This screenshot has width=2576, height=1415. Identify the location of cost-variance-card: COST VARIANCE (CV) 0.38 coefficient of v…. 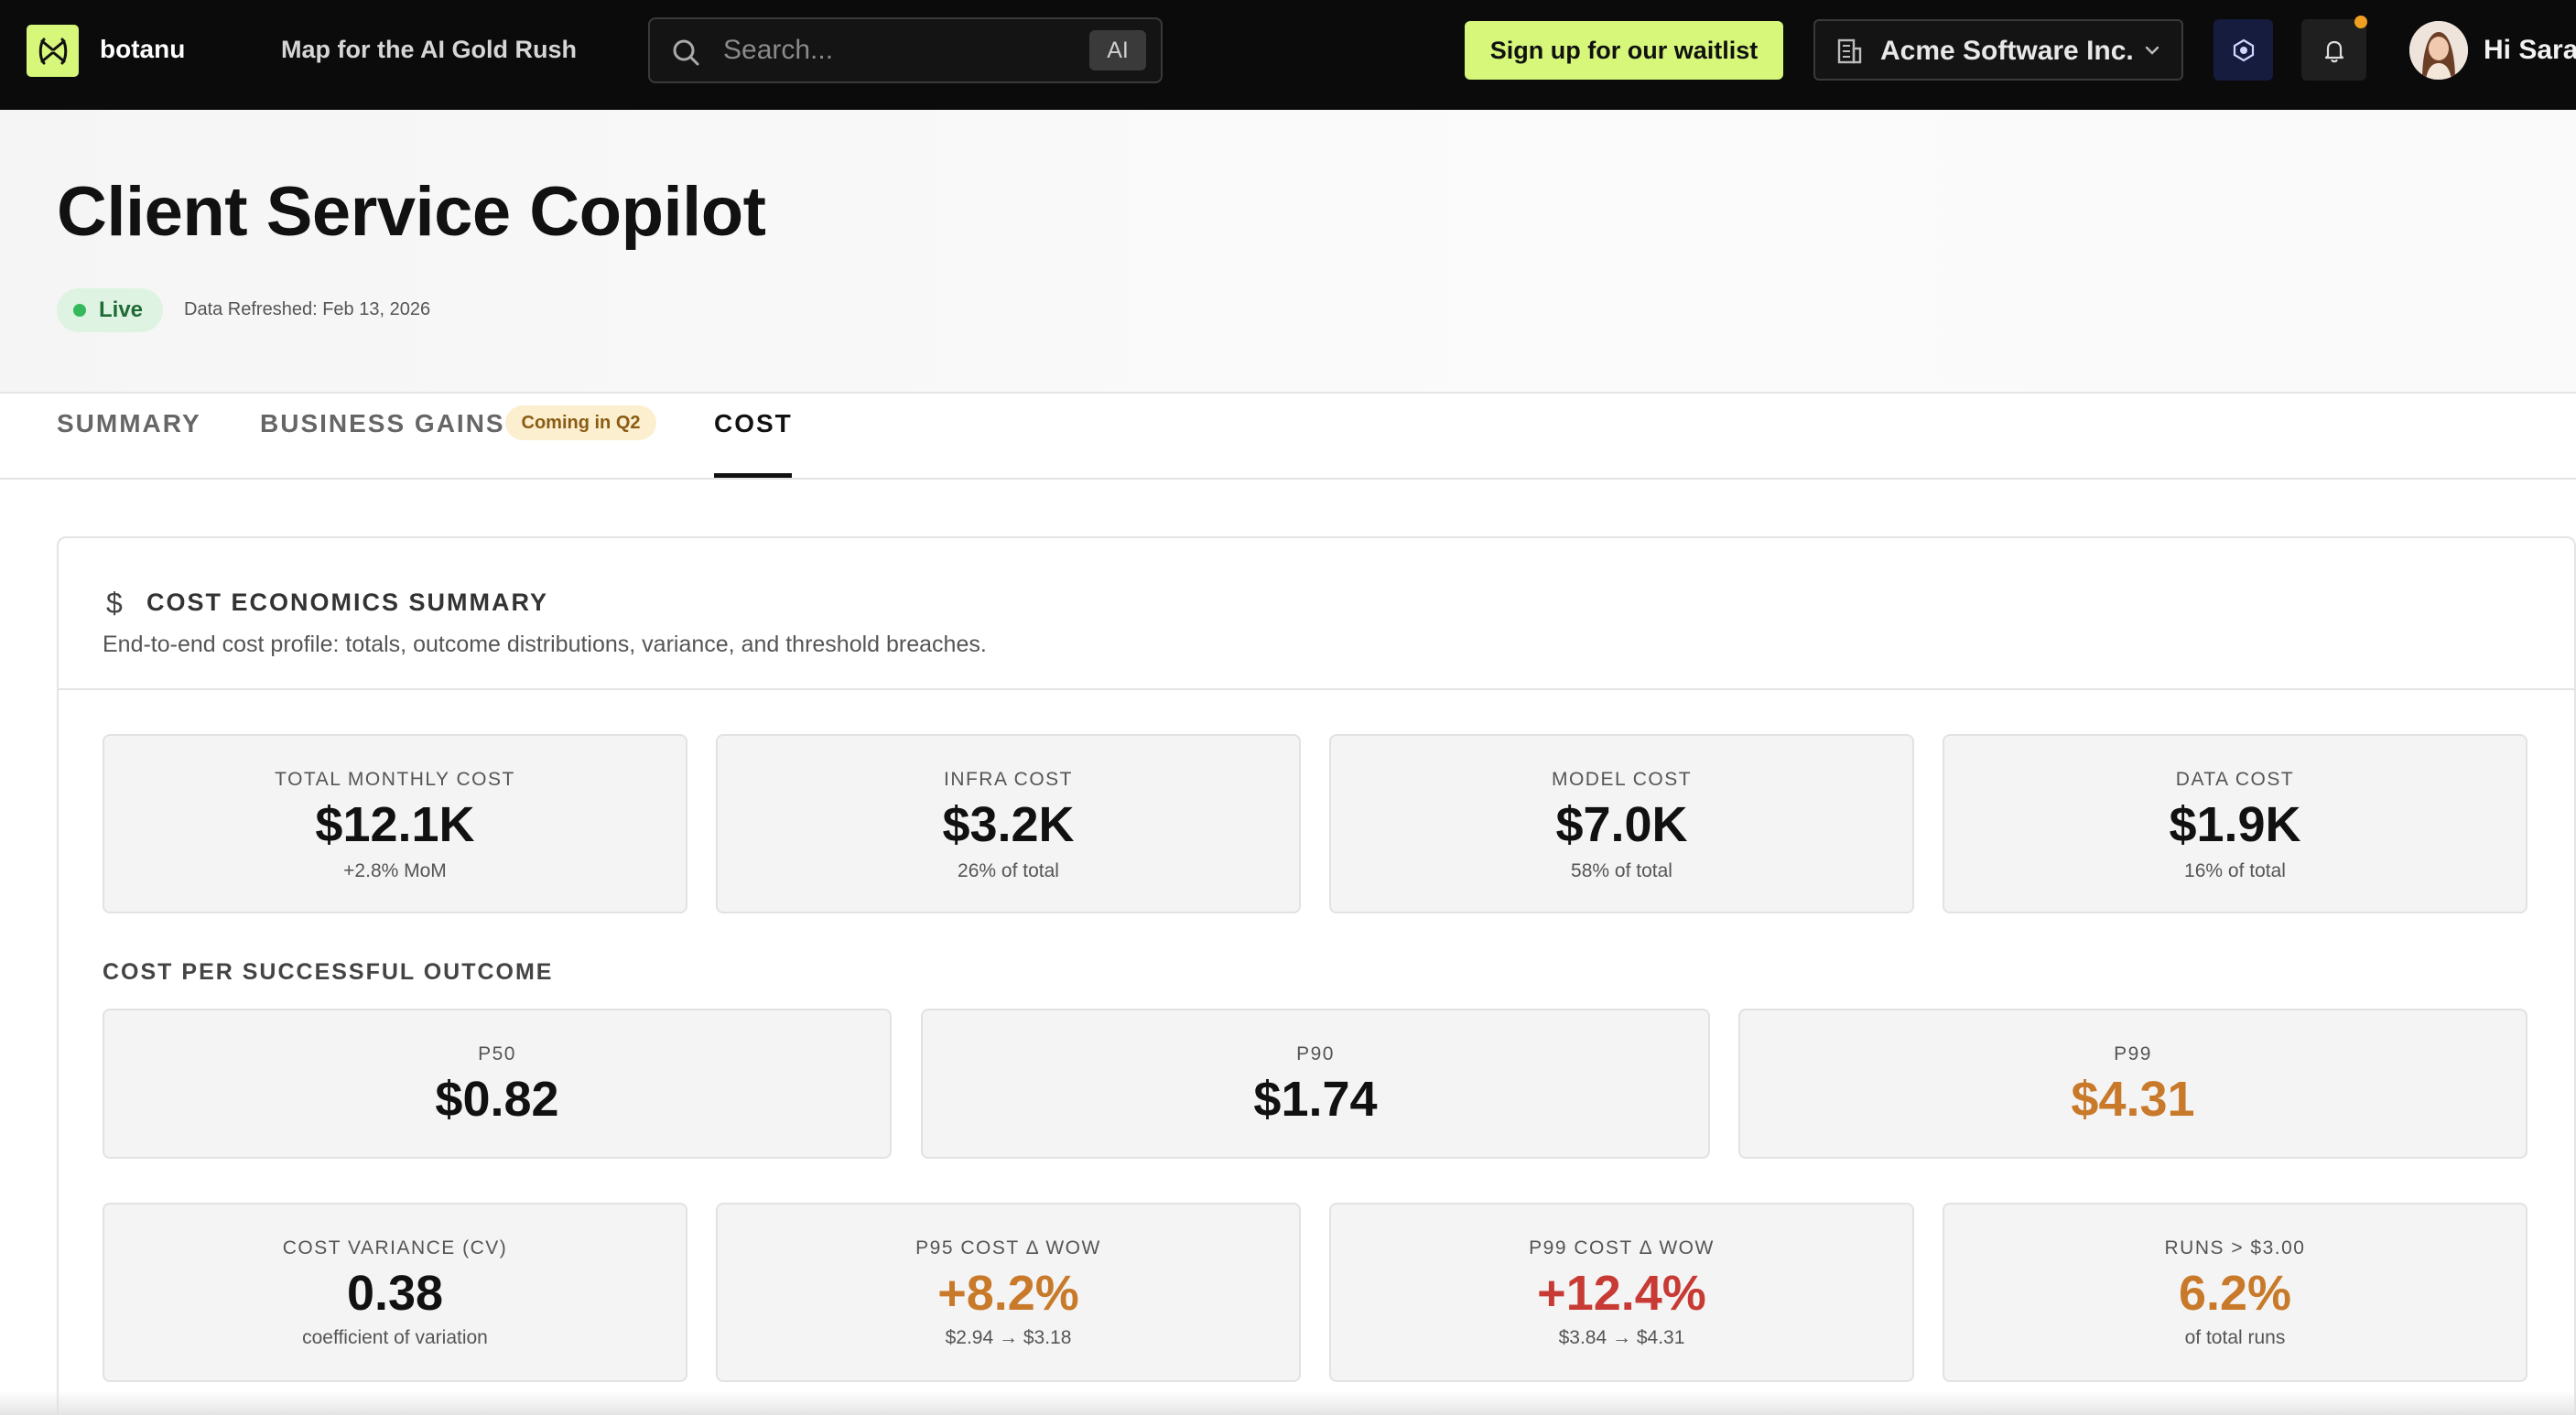
(395, 1292).